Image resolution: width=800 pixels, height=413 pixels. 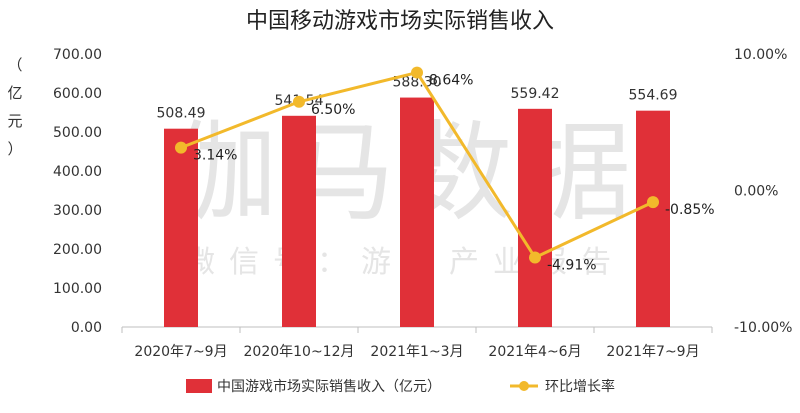 What do you see at coordinates (199, 386) in the screenshot?
I see `legend-swatch-bar` at bounding box center [199, 386].